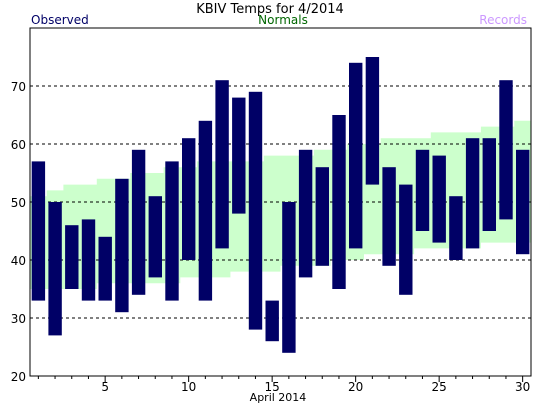 This screenshot has height=406, width=540. I want to click on x-axis-label: April 2014, so click(278, 397).